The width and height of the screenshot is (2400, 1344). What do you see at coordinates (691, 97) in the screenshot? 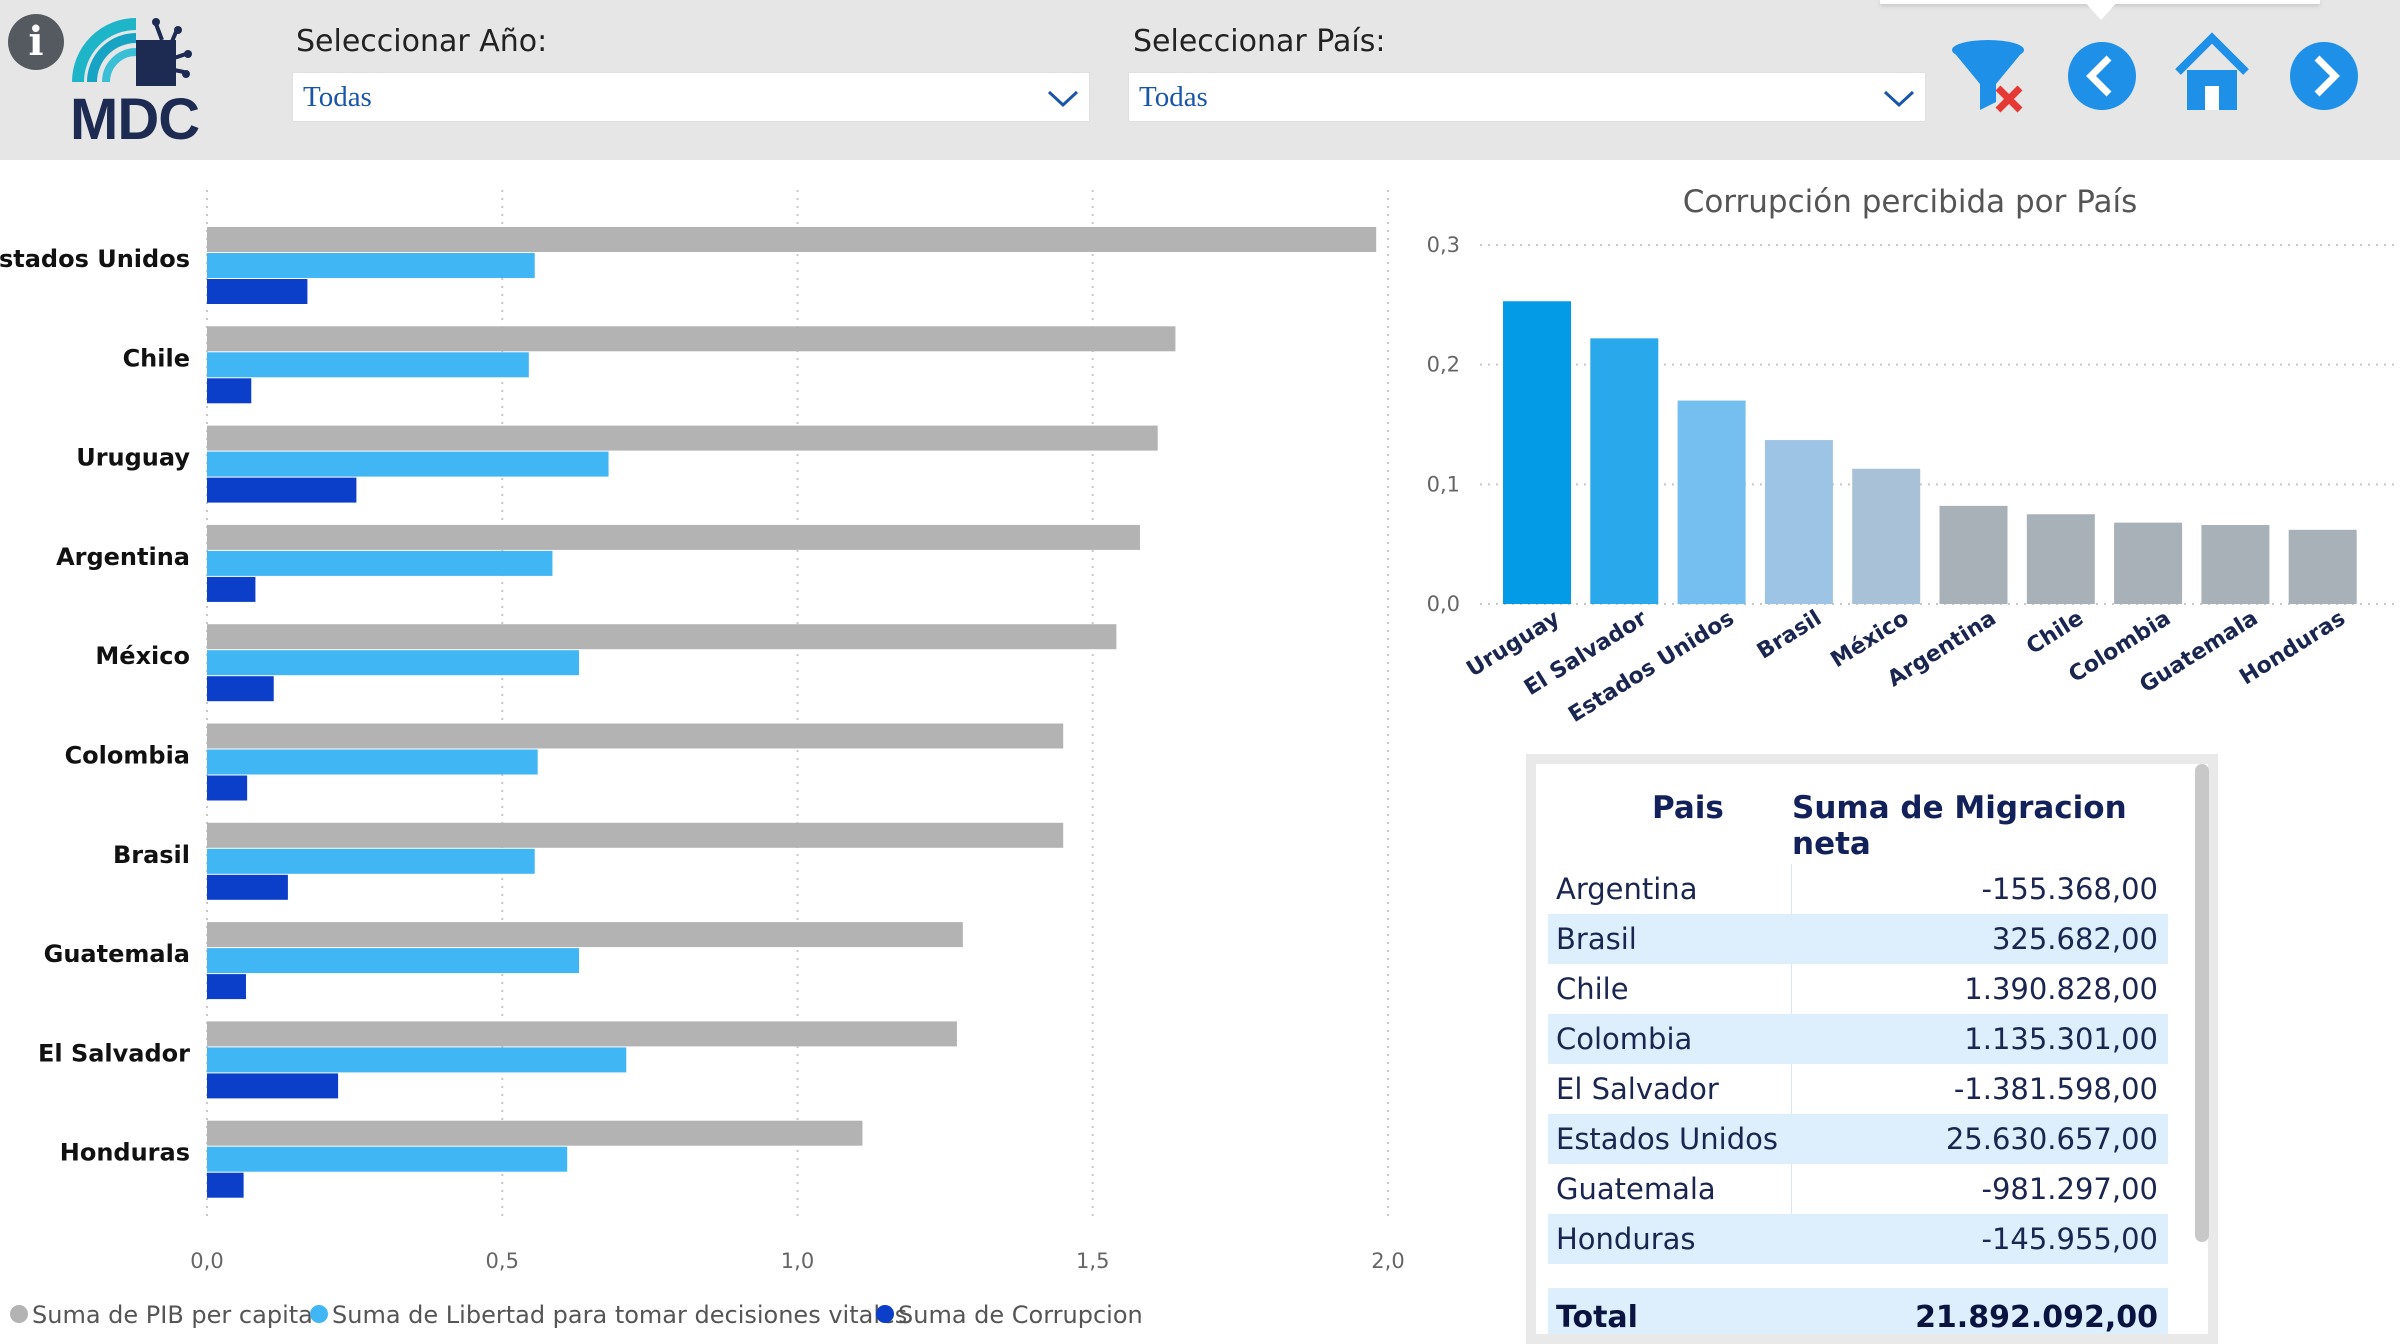
I see `year-slicer-dropdown: Todas` at bounding box center [691, 97].